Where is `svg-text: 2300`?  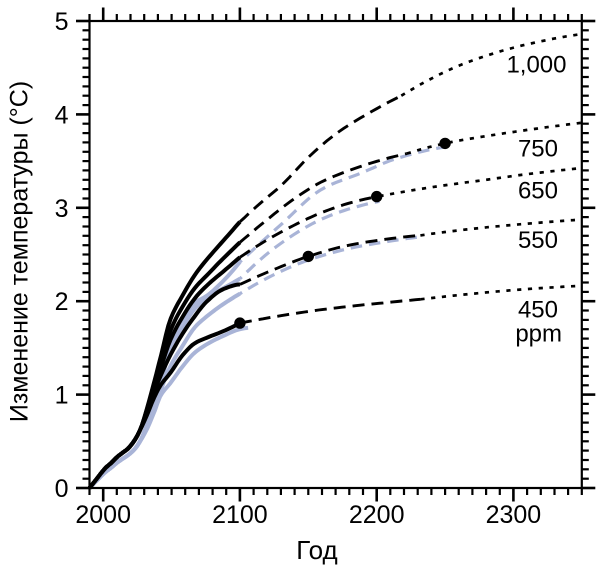 svg-text: 2300 is located at coordinates (514, 515).